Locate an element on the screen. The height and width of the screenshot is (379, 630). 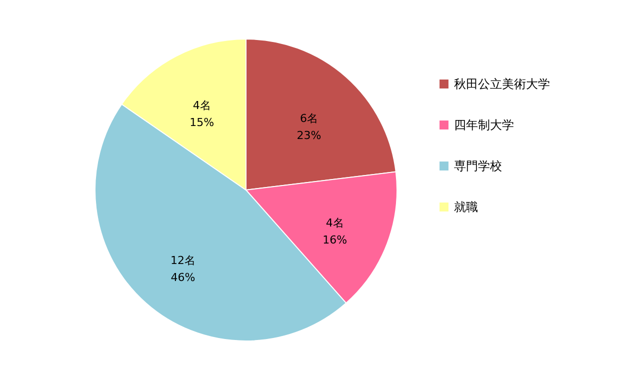
legend-label: 専門学校 is located at coordinates (478, 166).